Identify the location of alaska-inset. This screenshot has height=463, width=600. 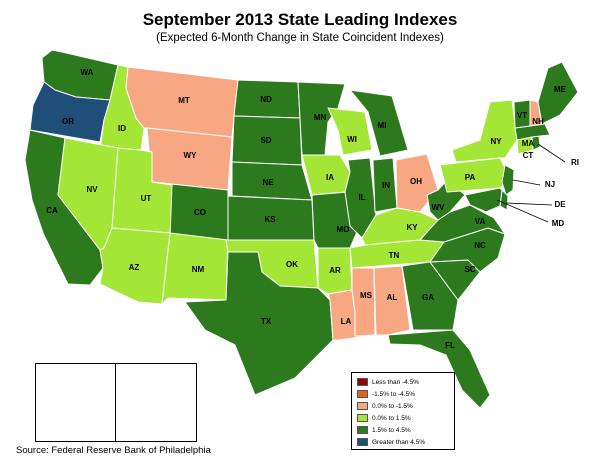
(76, 402).